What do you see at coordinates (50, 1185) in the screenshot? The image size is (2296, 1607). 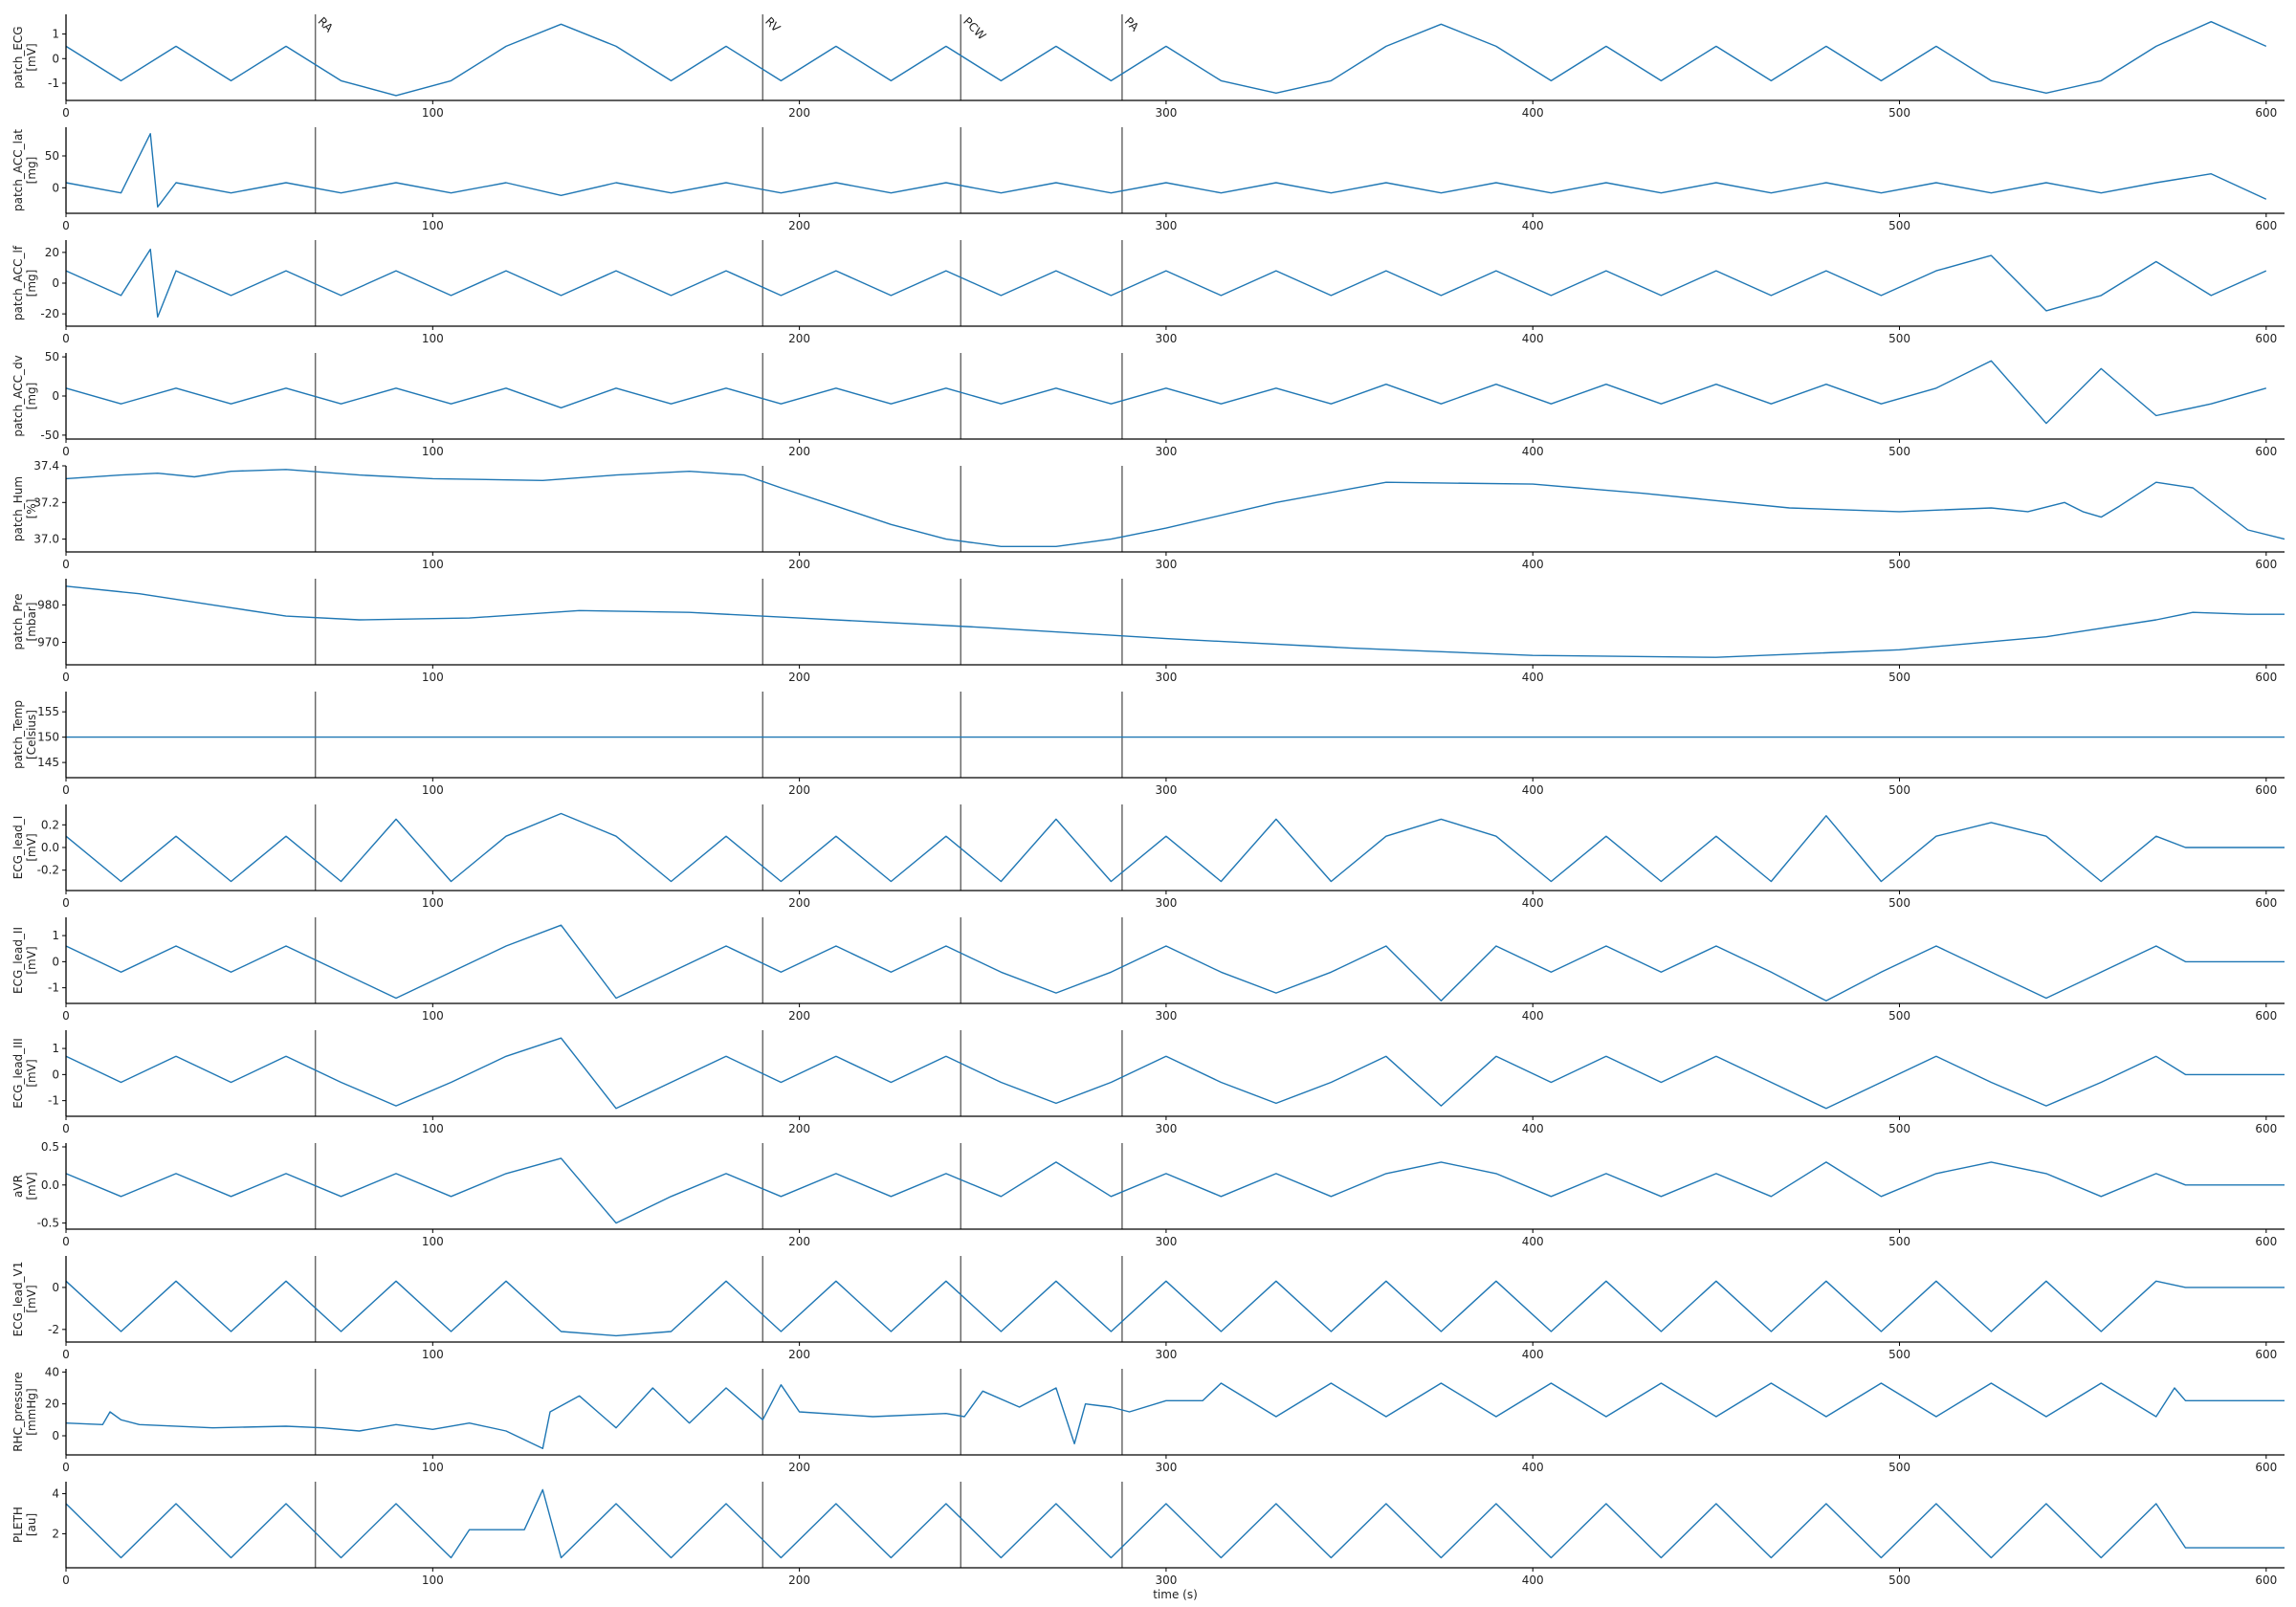 I see `y-tick-label: 0.0` at bounding box center [50, 1185].